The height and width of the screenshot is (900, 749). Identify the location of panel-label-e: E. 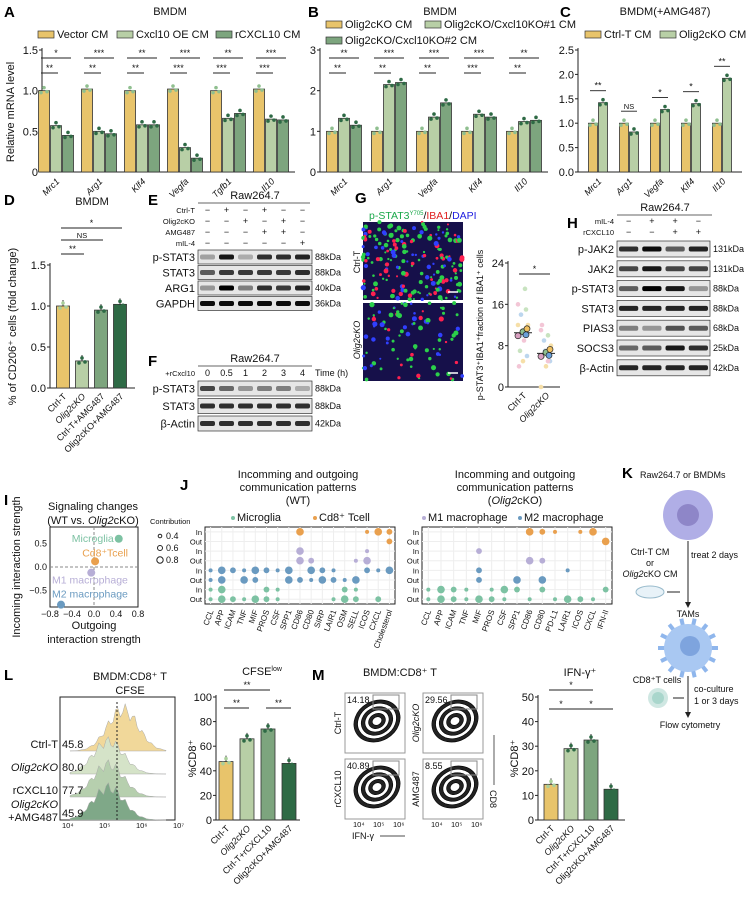
(153, 200).